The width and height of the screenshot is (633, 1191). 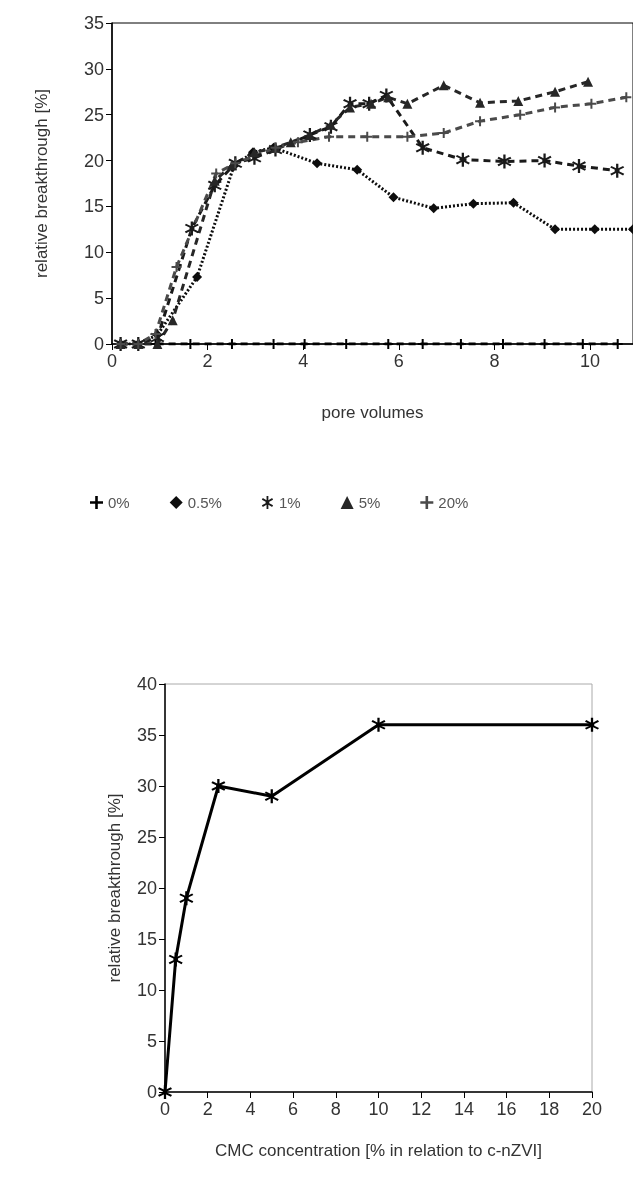 I want to click on legend-label: 20%, so click(x=453, y=502).